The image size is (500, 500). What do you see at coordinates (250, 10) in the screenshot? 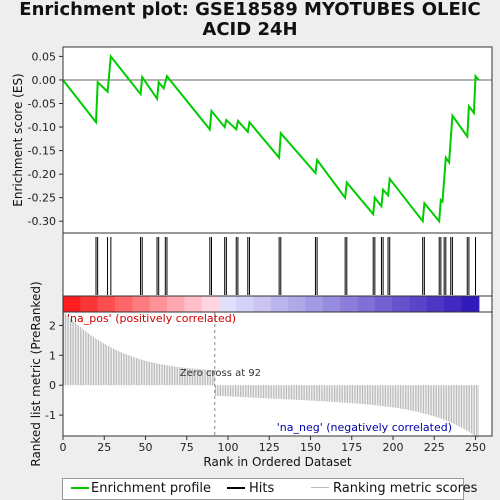
I see `chart-title-line-1: Enrichment plot: GSE18589 MYOTUBES OLEIC` at bounding box center [250, 10].